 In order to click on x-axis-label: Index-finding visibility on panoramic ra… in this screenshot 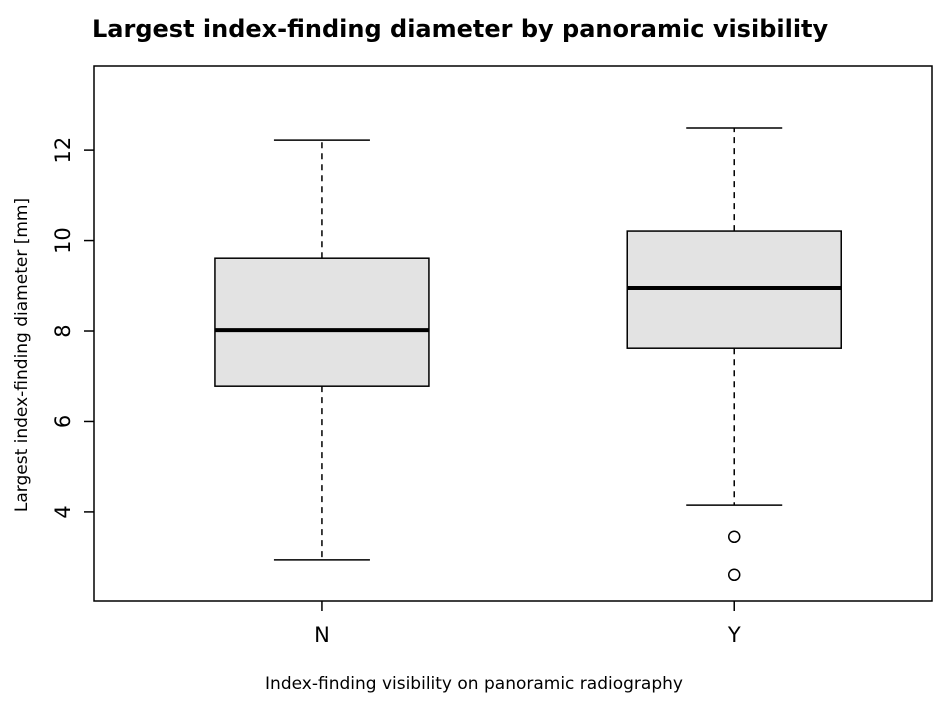, I will do `click(474, 684)`.